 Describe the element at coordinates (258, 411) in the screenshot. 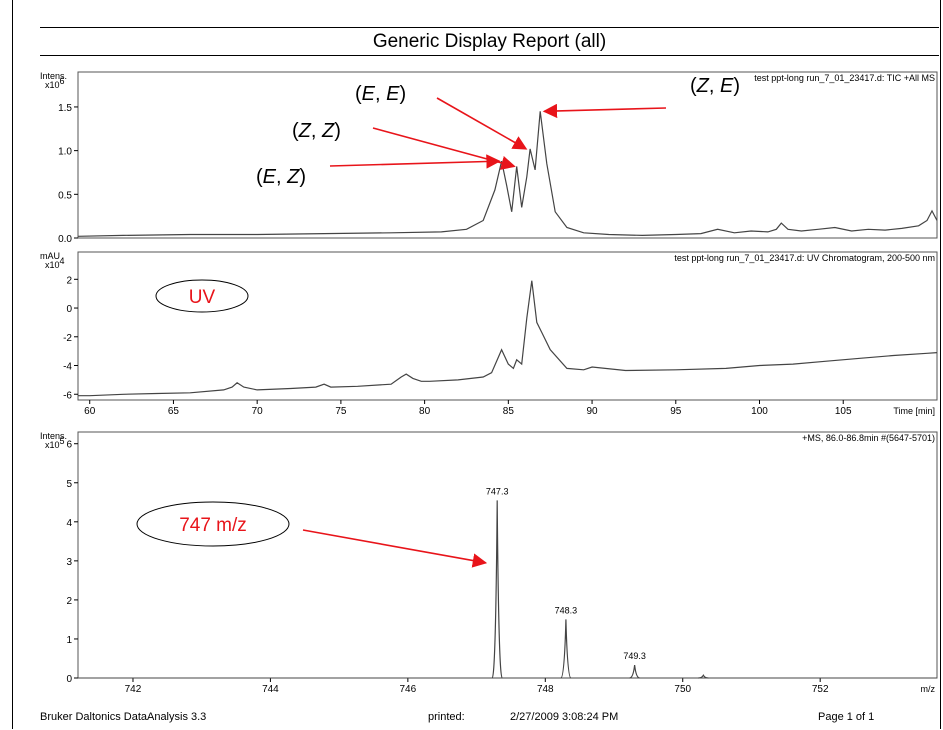

I see `uv-xtick-label: 70` at that location.